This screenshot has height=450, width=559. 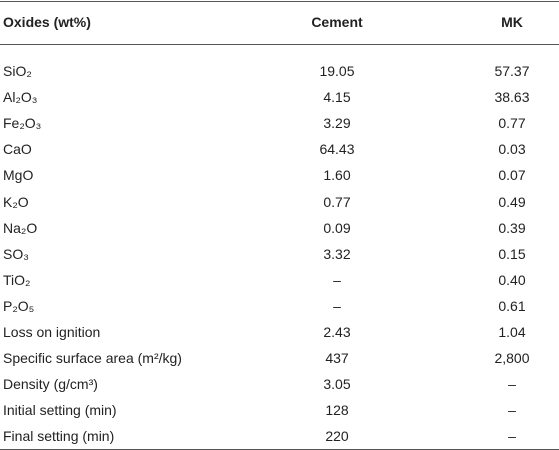 I want to click on row-label: CaO, so click(x=17, y=149).